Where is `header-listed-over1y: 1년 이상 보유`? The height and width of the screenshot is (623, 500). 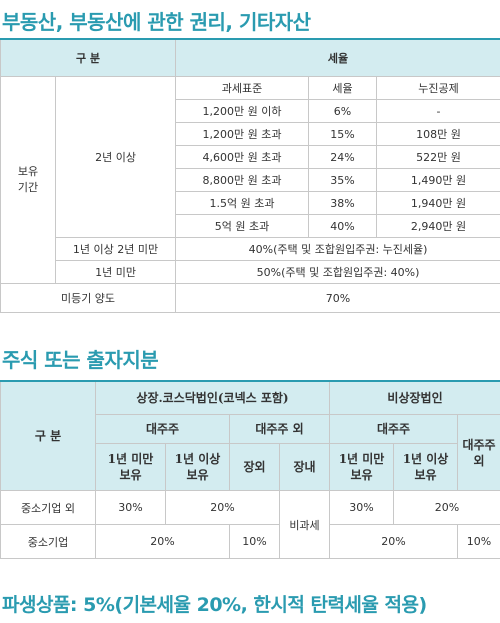
header-listed-over1y: 1년 이상 보유 is located at coordinates (197, 467).